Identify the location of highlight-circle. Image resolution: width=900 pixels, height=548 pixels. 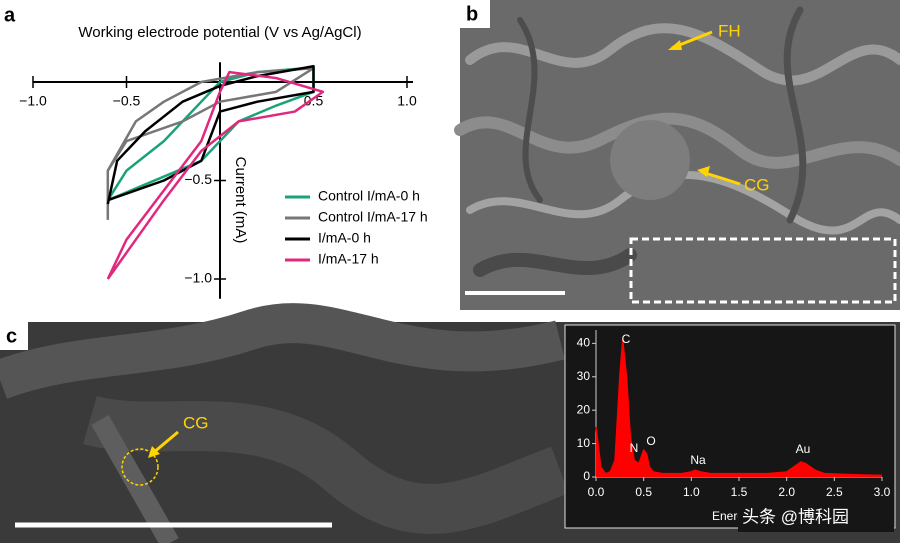
(140, 467).